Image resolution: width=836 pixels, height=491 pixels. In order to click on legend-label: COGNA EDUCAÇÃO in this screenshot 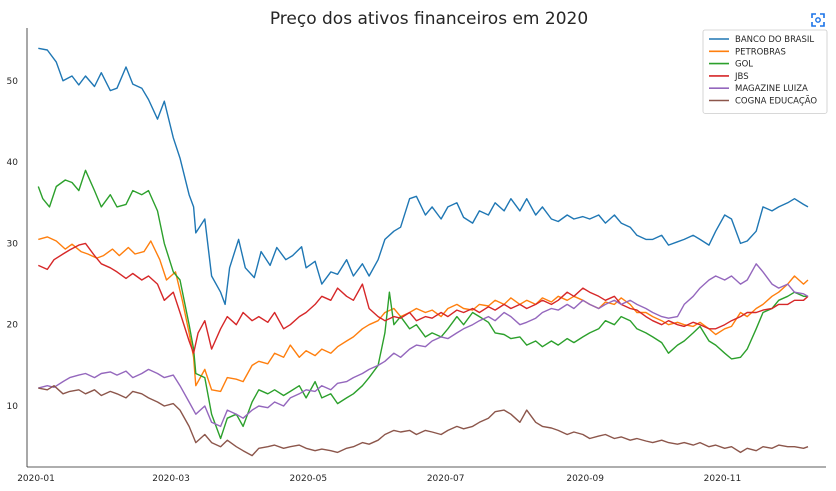, I will do `click(776, 101)`.